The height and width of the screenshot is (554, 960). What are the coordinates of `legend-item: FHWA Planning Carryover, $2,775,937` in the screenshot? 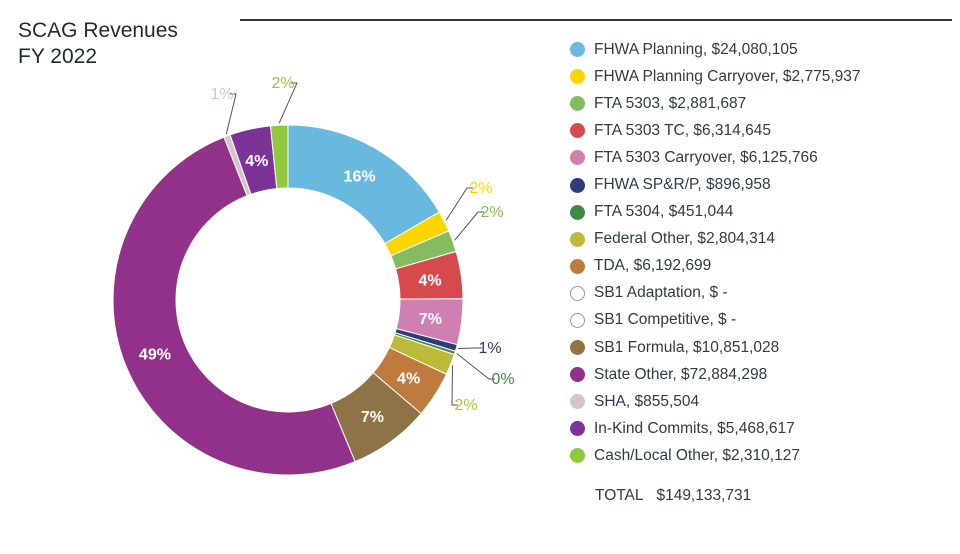 It's located at (715, 76).